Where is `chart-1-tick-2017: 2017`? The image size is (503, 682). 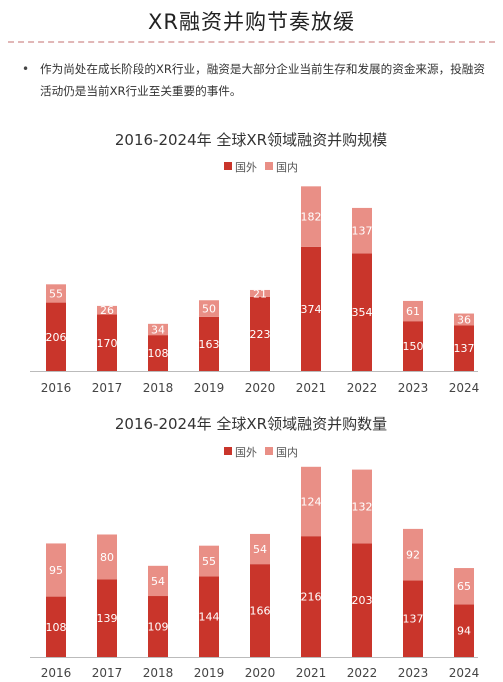 chart-1-tick-2017: 2017 is located at coordinates (107, 673).